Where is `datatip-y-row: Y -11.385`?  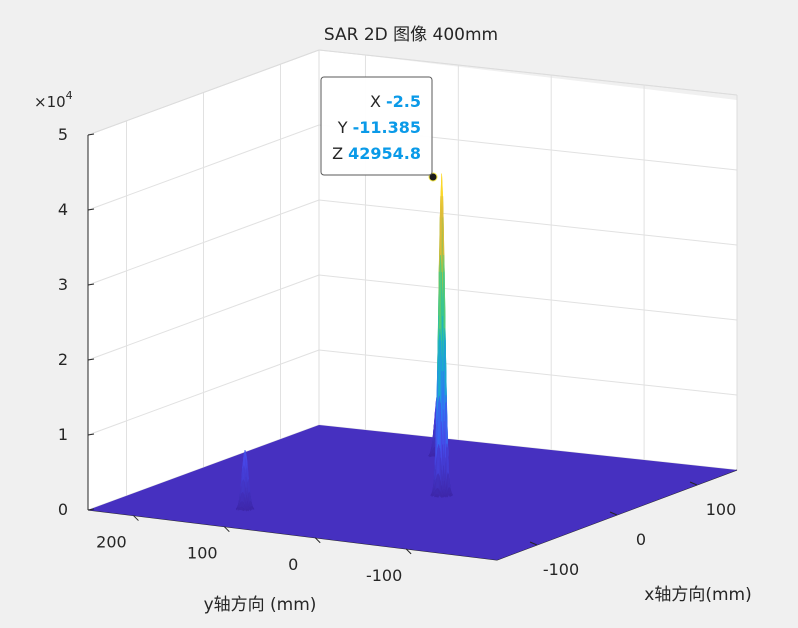 datatip-y-row: Y -11.385 is located at coordinates (379, 127).